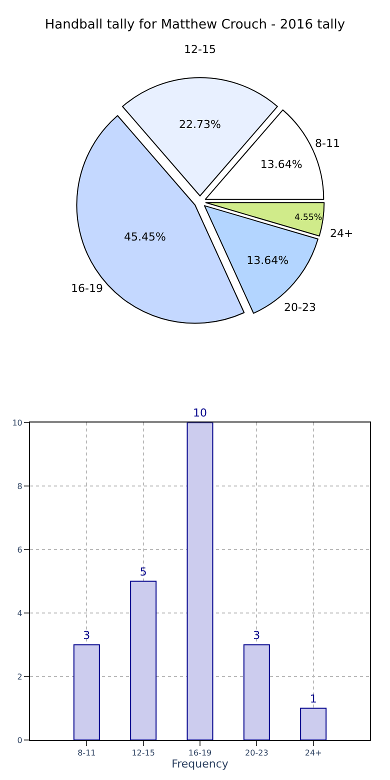  I want to click on data-label: 10, so click(200, 413).